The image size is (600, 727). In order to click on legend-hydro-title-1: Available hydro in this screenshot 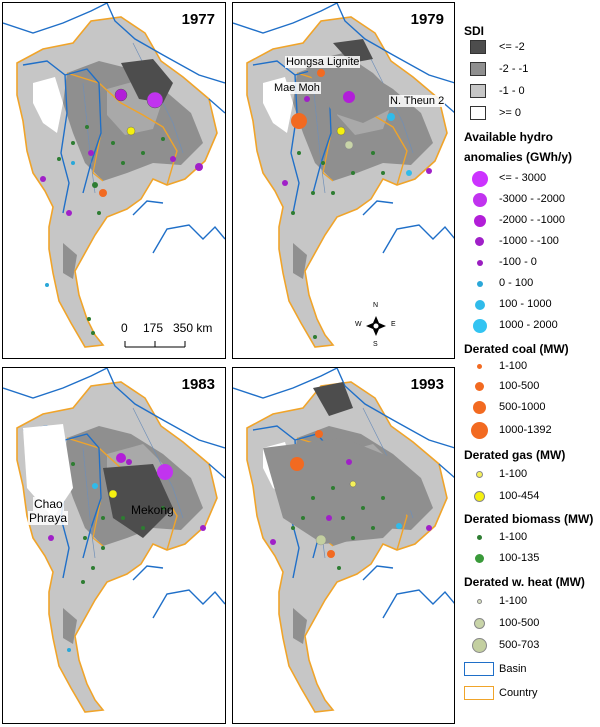, I will do `click(508, 137)`.